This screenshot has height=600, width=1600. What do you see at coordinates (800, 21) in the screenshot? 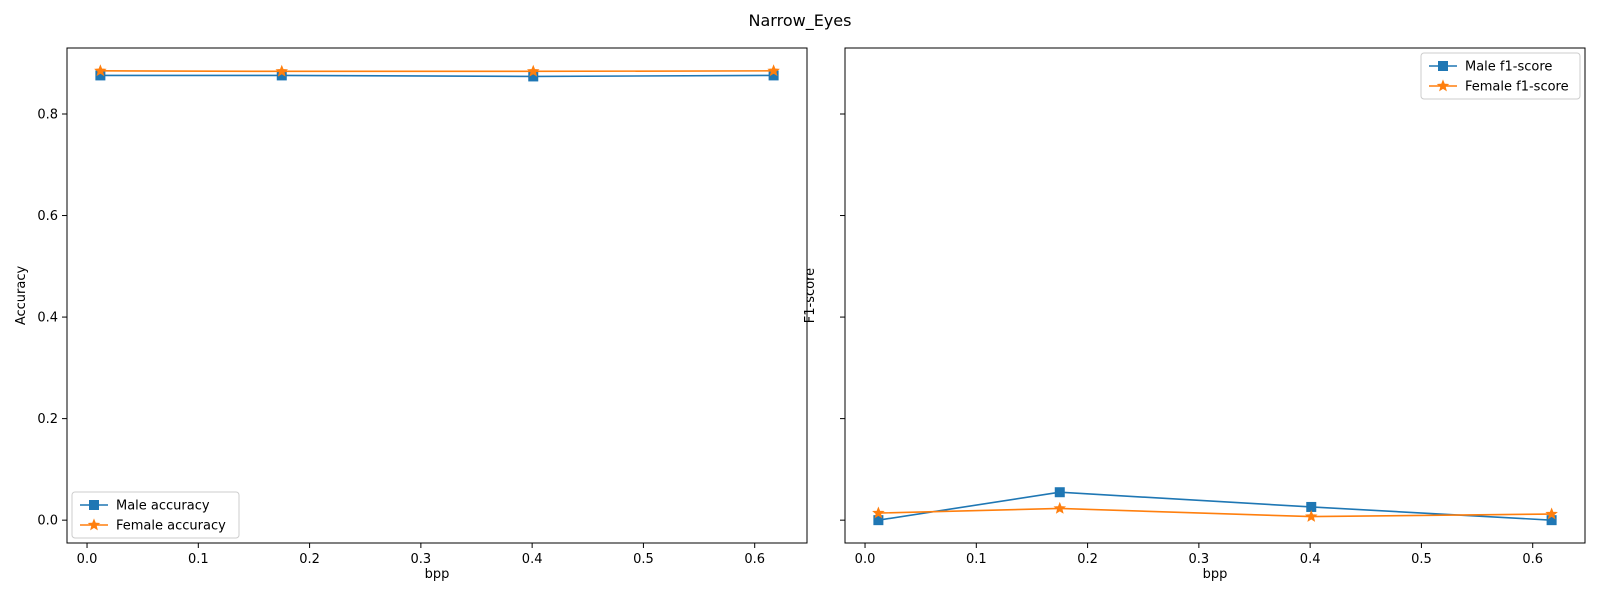
I see `figure-title: Narrow_Eyes` at bounding box center [800, 21].